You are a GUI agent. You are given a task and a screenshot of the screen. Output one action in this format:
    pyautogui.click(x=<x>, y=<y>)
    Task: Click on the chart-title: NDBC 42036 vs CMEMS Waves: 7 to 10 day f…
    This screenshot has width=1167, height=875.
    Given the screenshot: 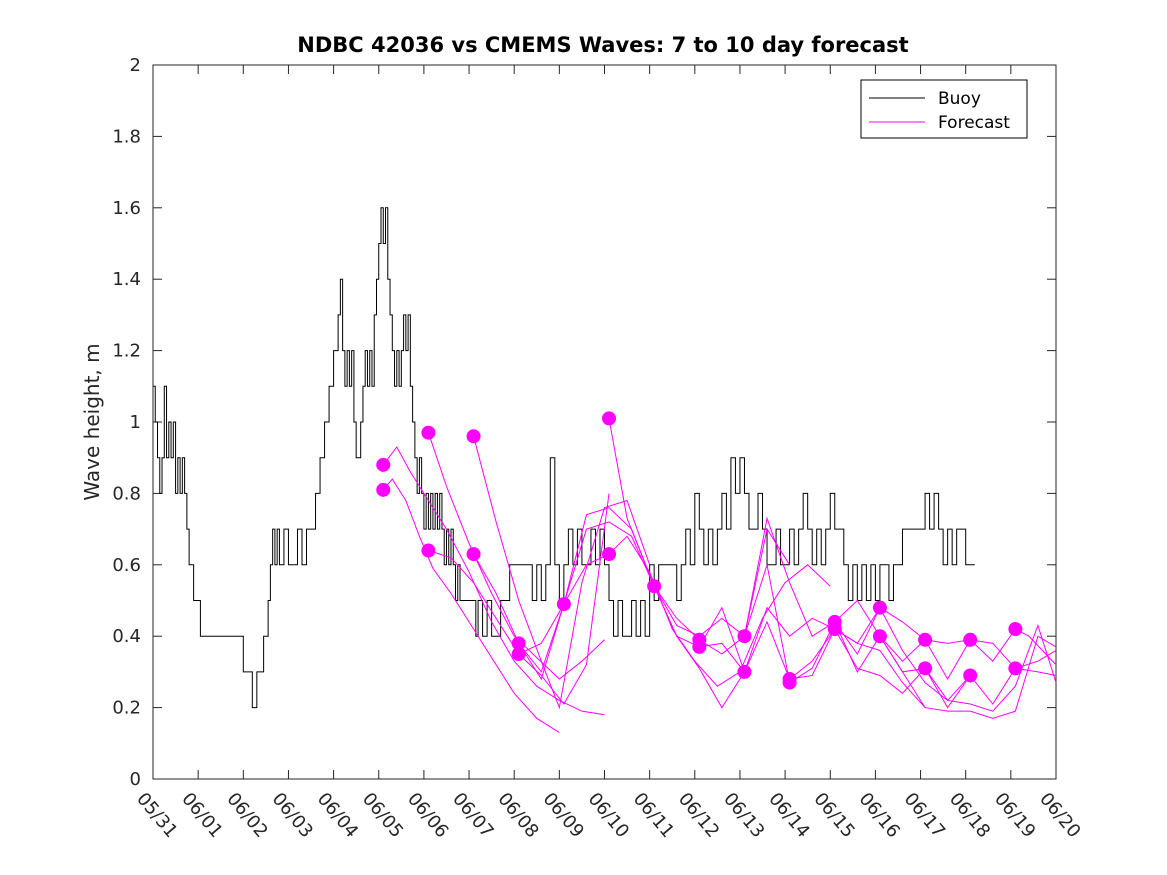 What is the action you would take?
    pyautogui.click(x=602, y=45)
    